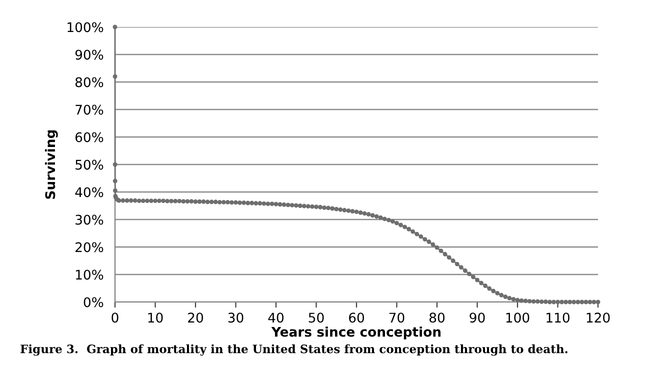 The height and width of the screenshot is (381, 655). What do you see at coordinates (90, 165) in the screenshot?
I see `y-tick-label: 50%` at bounding box center [90, 165].